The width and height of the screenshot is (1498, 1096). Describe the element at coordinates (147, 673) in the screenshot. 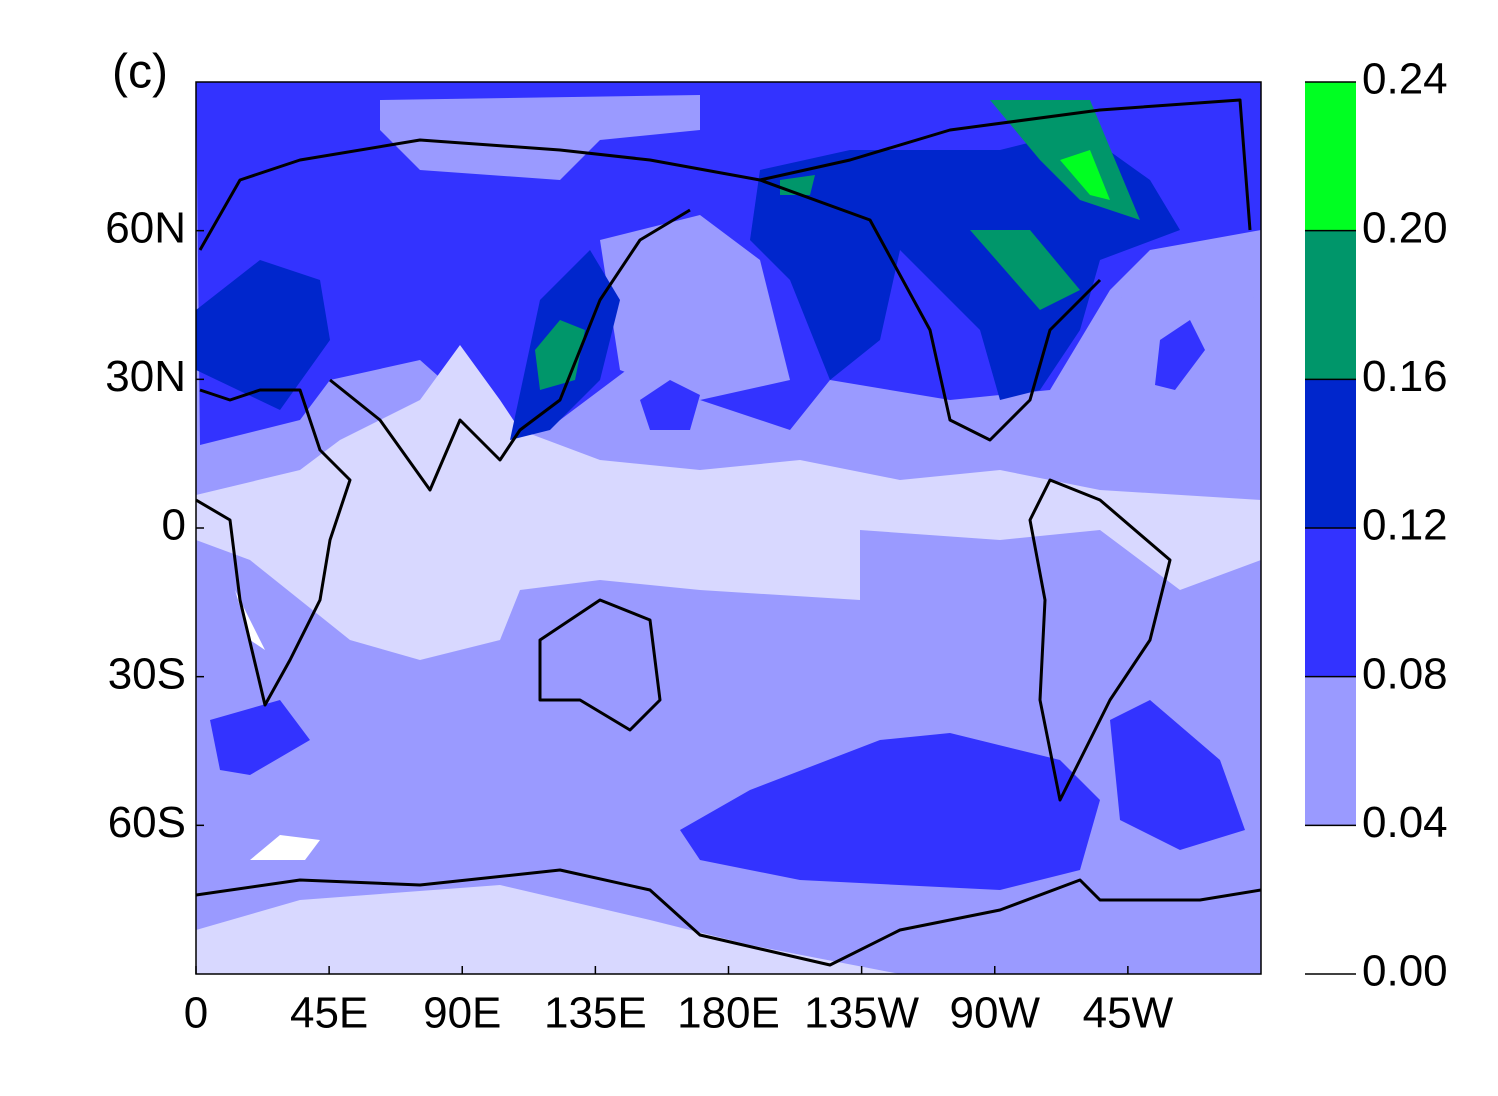

I see `y-tick-label: 30S` at that location.